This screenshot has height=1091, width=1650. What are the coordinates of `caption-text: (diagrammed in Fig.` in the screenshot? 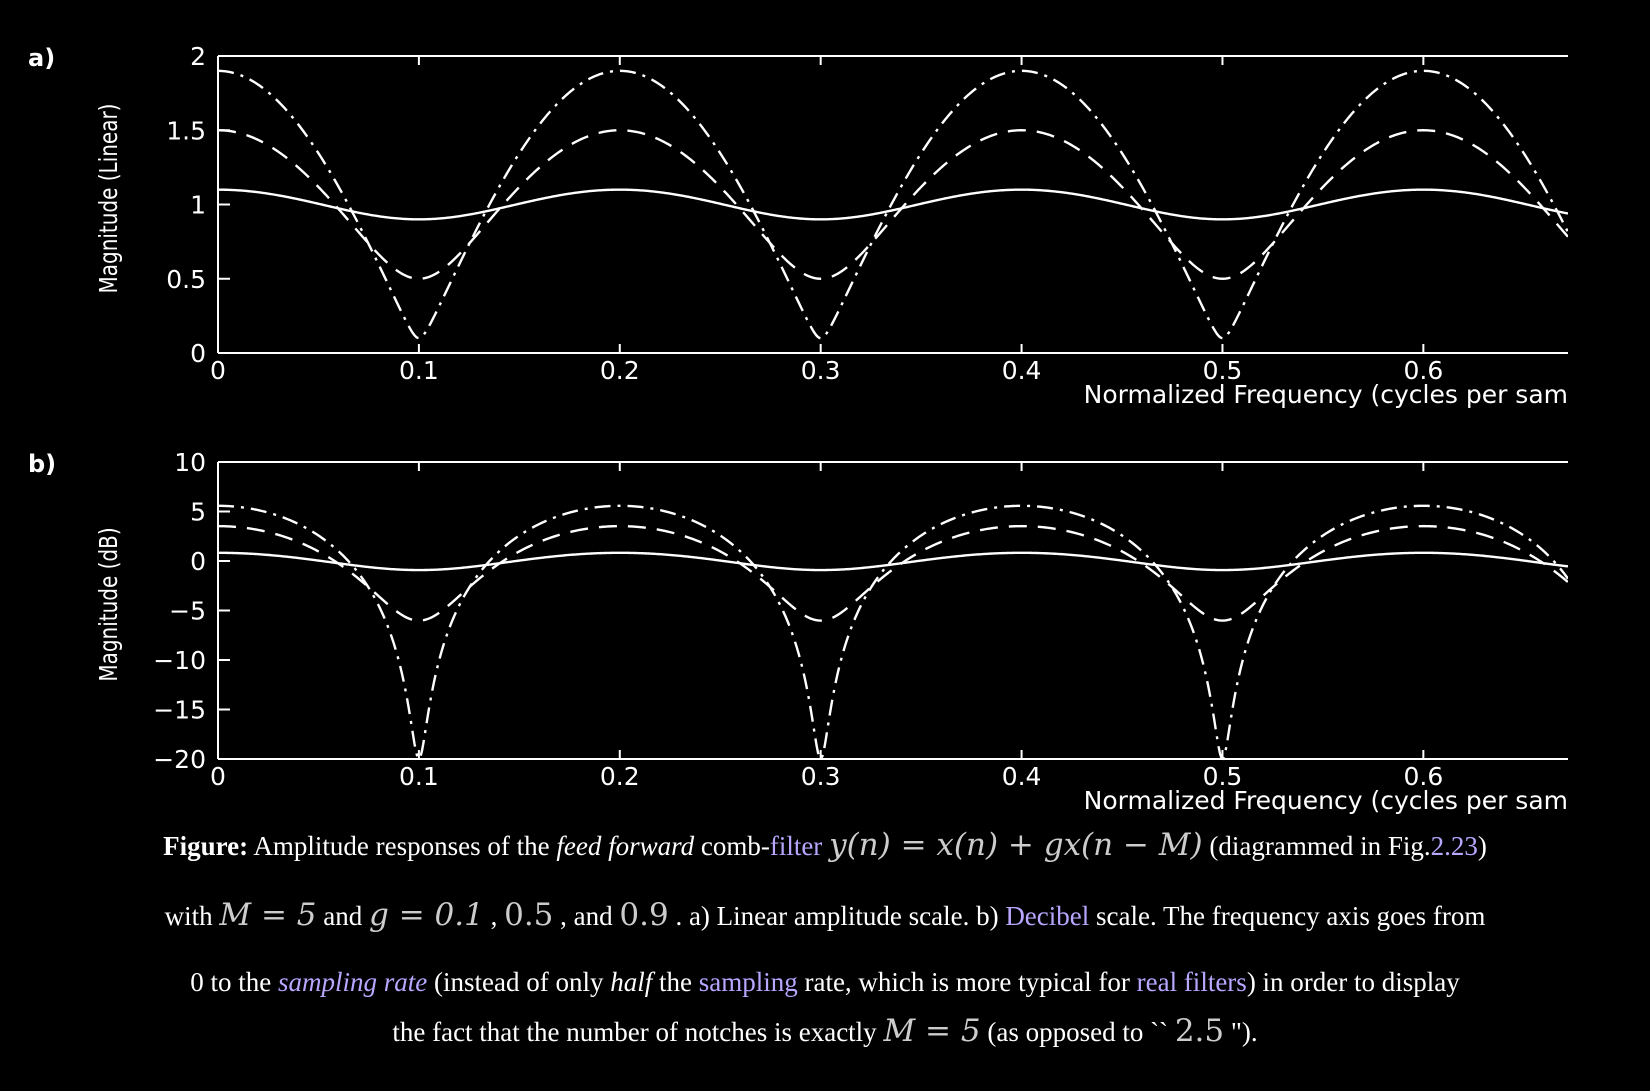 It's located at (1320, 846).